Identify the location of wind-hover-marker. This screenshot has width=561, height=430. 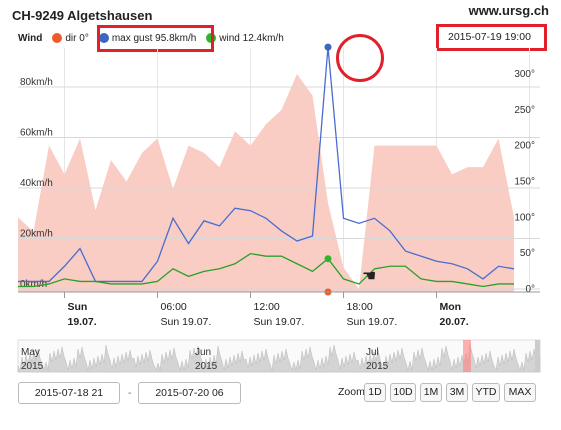
(328, 259).